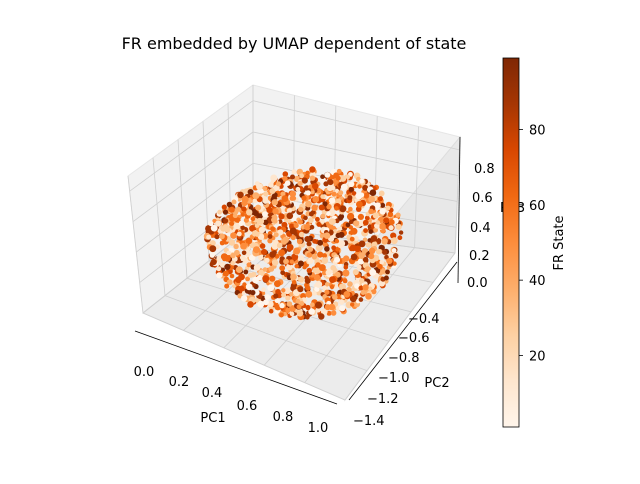  I want to click on x-tick-5: 1.0, so click(318, 428).